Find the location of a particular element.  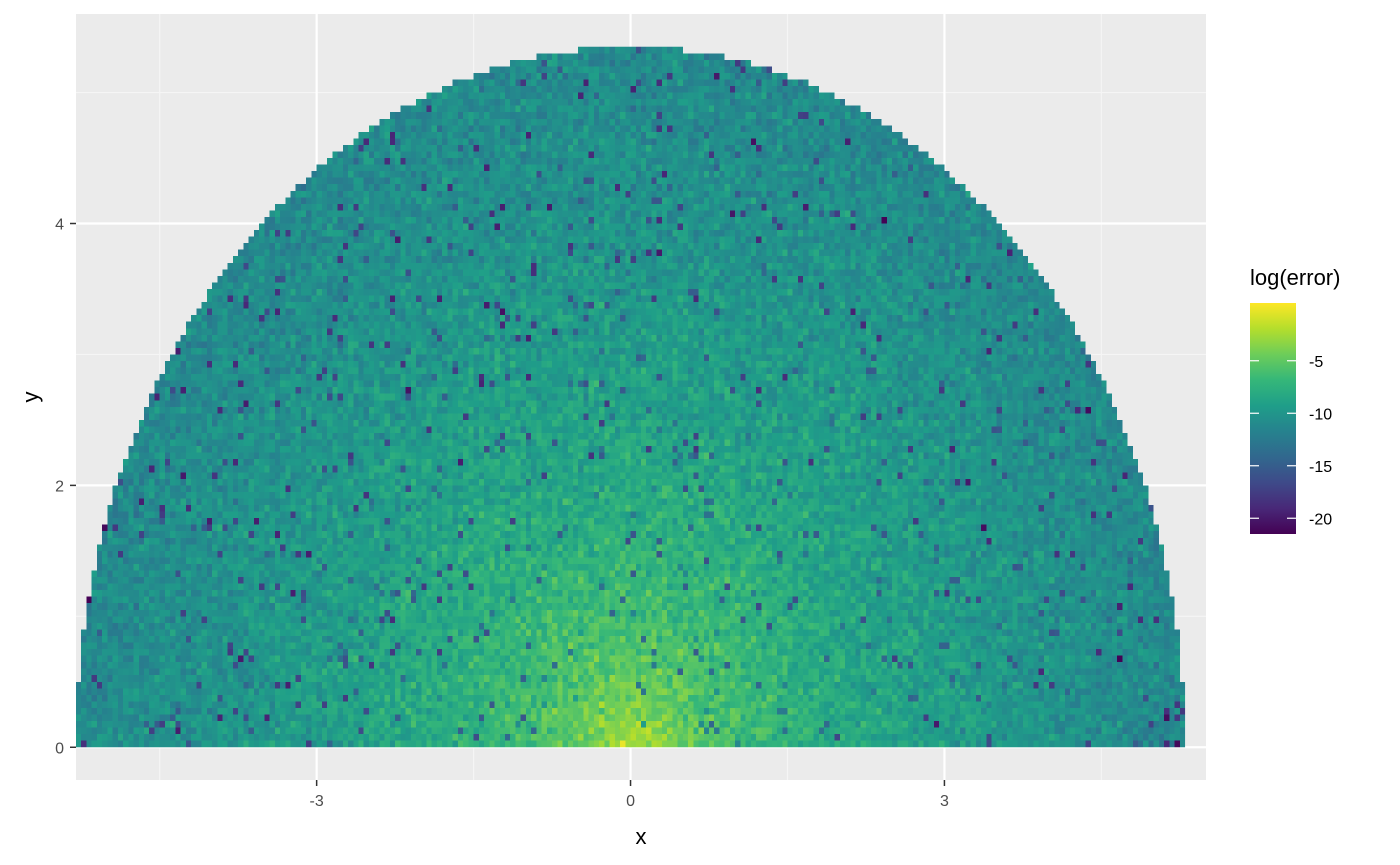

y-axis: 0 2 4 is located at coordinates (65, 487).